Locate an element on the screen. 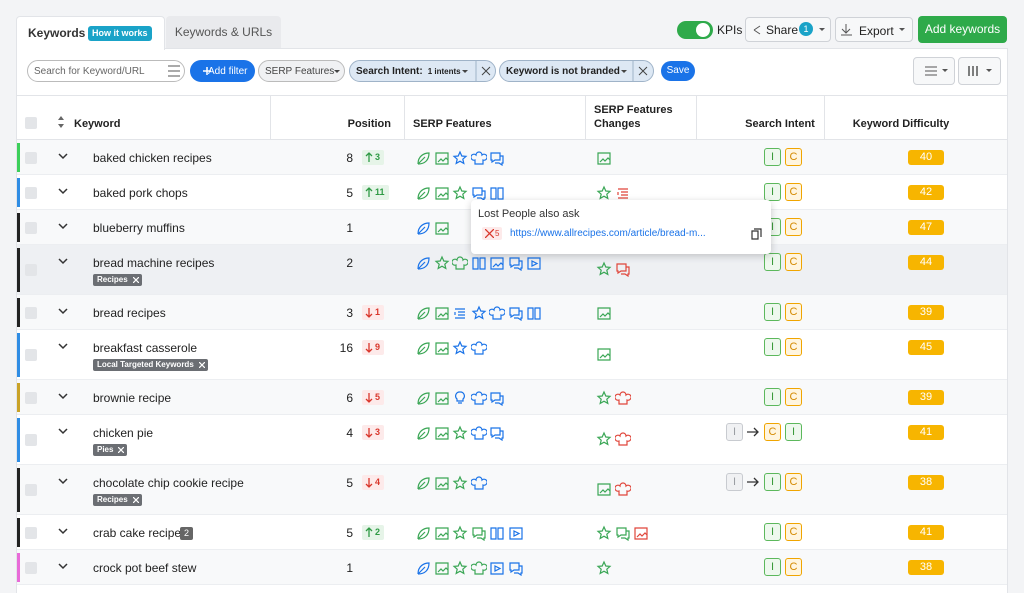 This screenshot has width=1024, height=593. save-button: Save is located at coordinates (678, 71).